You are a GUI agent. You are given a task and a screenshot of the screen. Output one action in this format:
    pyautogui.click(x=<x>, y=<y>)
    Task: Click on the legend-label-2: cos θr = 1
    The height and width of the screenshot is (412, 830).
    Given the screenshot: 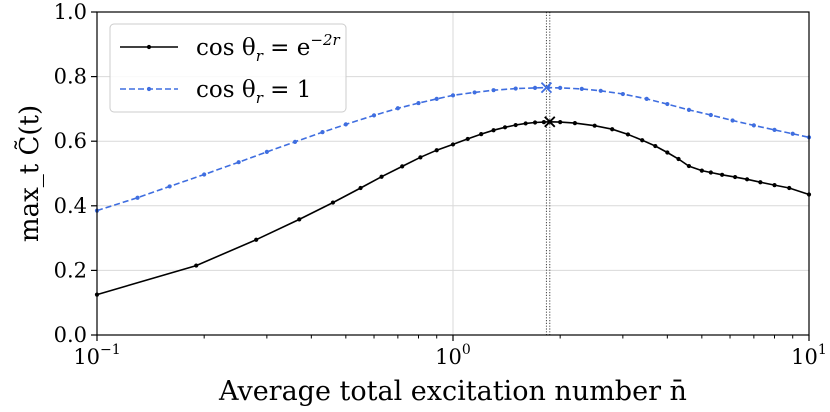 What is the action you would take?
    pyautogui.click(x=253, y=92)
    